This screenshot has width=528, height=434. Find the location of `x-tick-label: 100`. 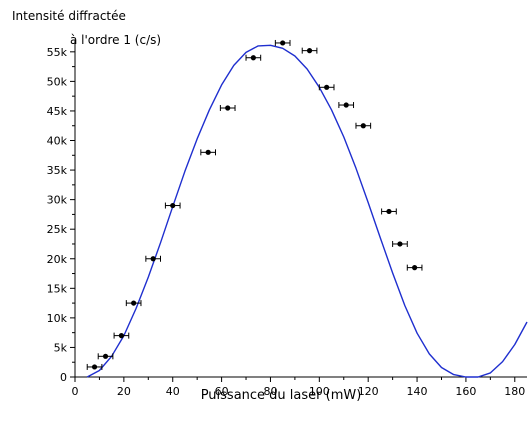

x-tick-label: 100 is located at coordinates (319, 391).